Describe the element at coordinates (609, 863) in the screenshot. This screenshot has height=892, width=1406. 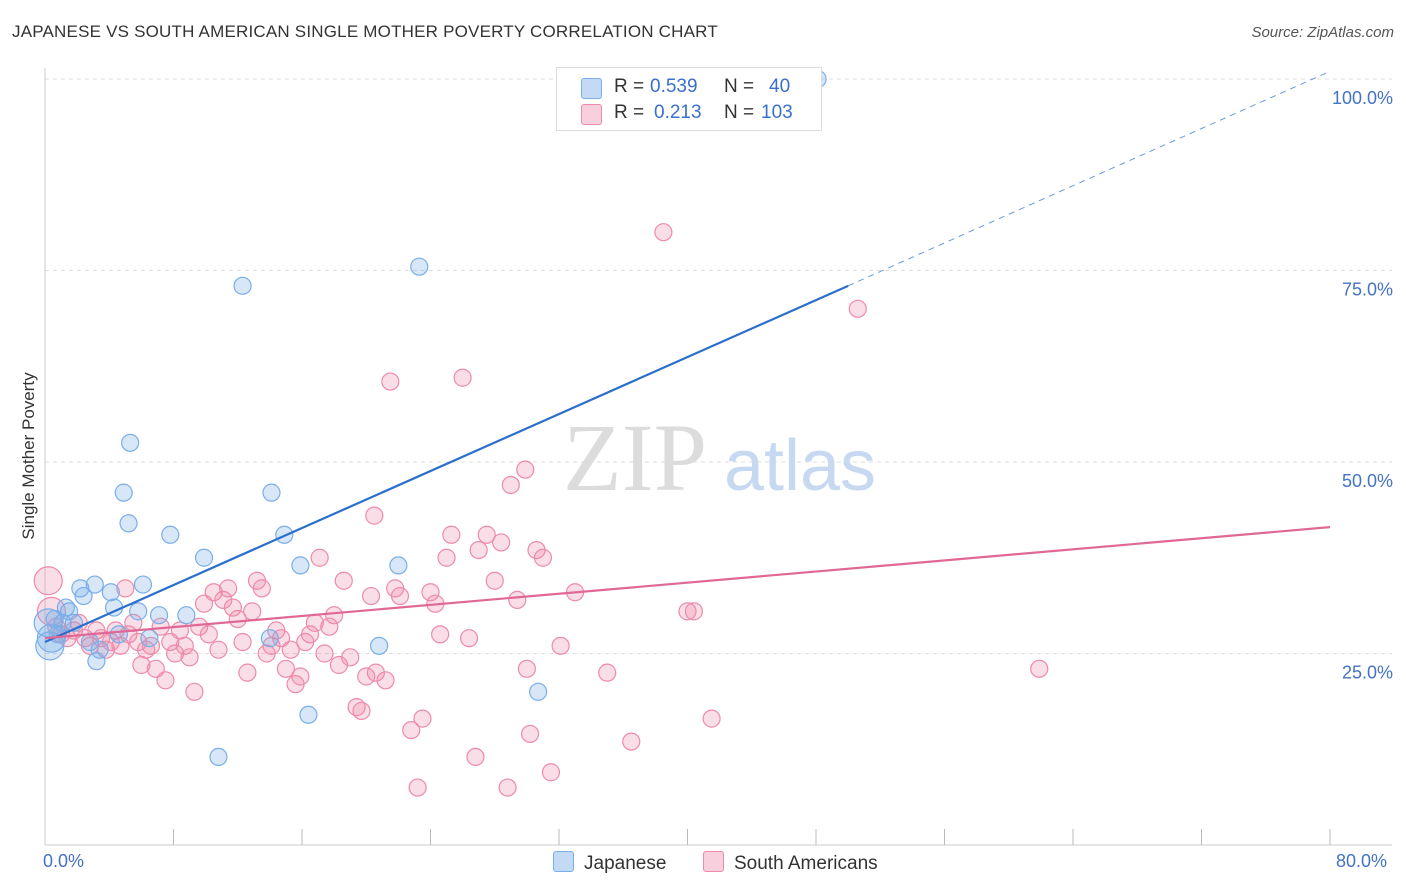
I see `legend-item-japanese: Japanese` at that location.